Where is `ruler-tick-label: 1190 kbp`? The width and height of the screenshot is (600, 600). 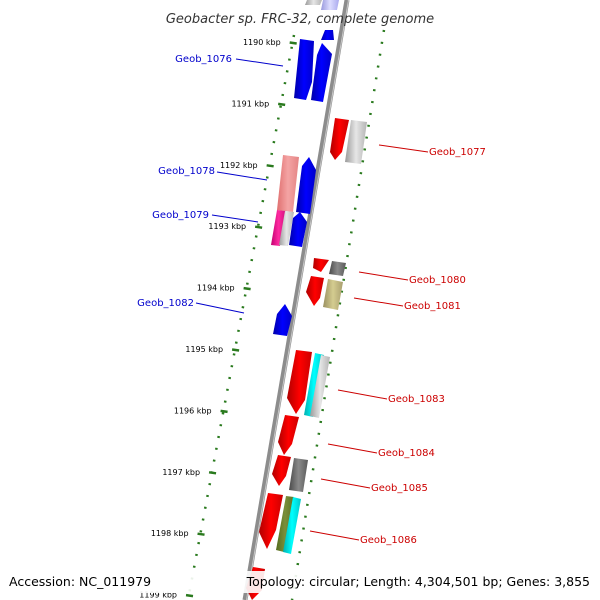
ruler-tick-label: 1190 kbp is located at coordinates (262, 42).